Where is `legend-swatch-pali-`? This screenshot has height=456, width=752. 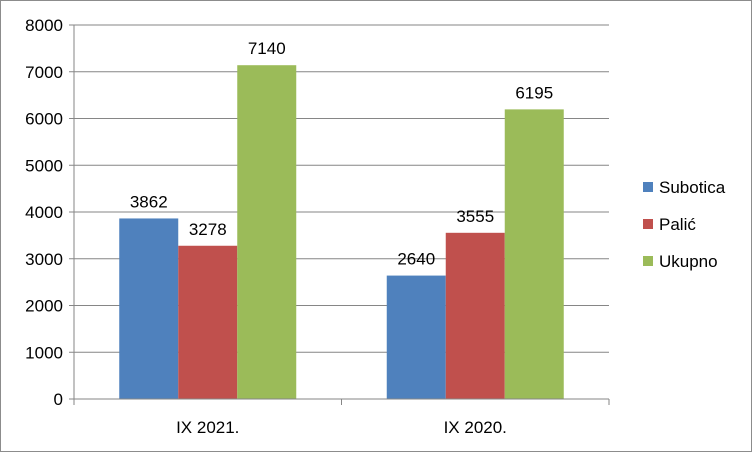
legend-swatch-pali- is located at coordinates (648, 224).